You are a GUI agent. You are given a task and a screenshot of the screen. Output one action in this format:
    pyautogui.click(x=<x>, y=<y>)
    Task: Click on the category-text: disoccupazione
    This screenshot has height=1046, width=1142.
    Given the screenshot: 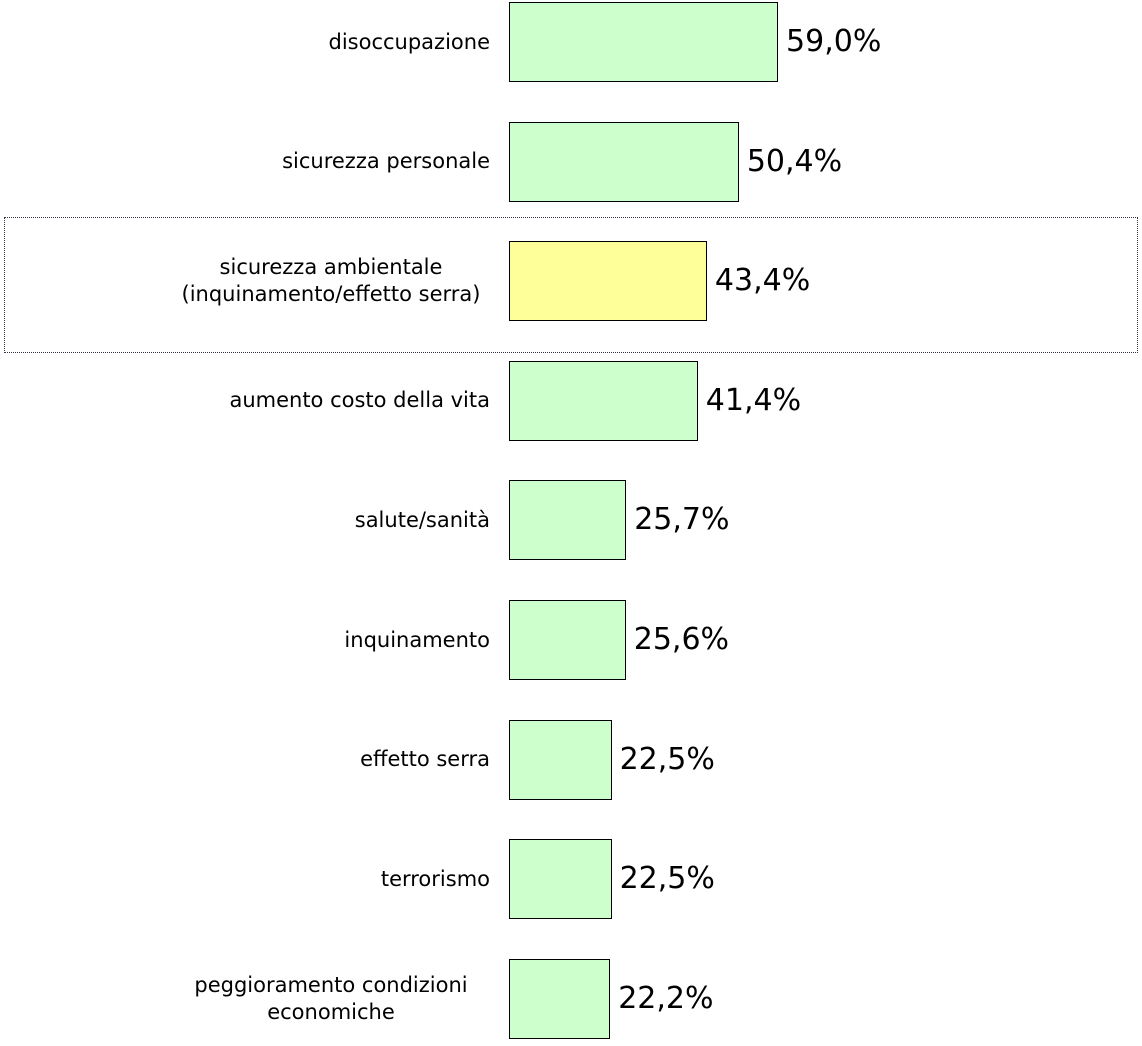 What is the action you would take?
    pyautogui.click(x=409, y=41)
    